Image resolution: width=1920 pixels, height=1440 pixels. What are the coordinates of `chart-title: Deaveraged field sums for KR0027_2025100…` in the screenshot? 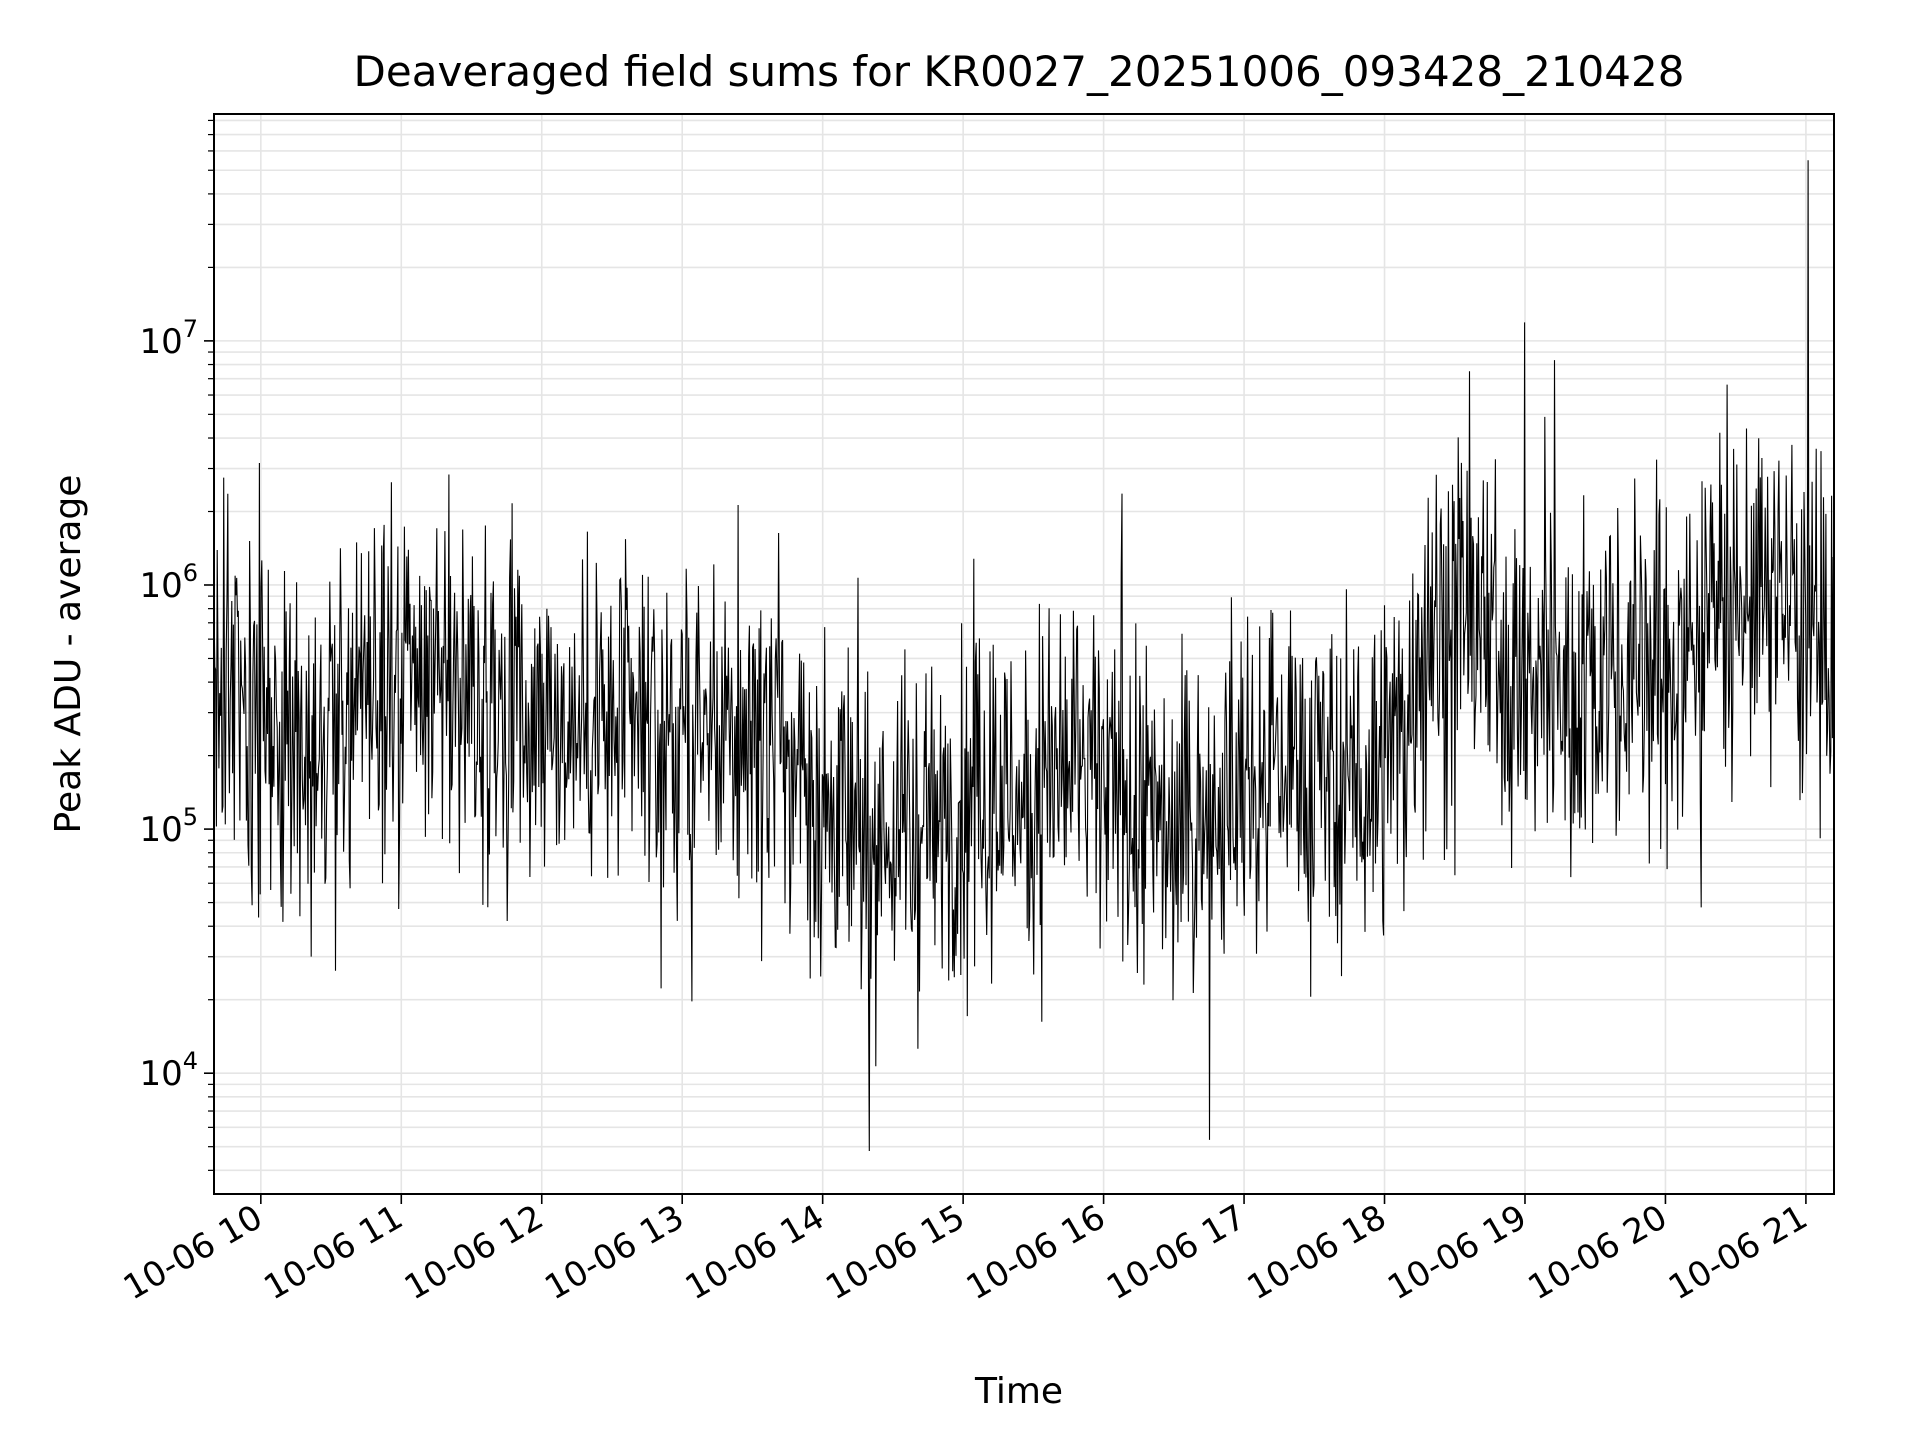 It's located at (1019, 71).